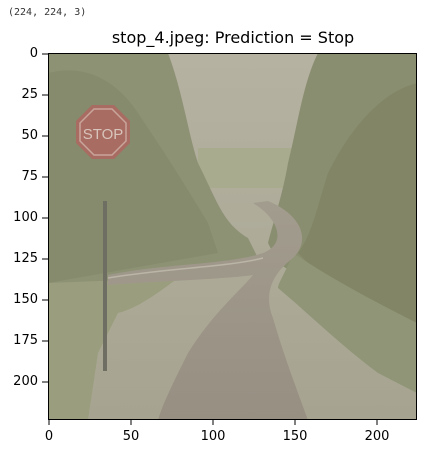 The width and height of the screenshot is (447, 456). Describe the element at coordinates (103, 134) in the screenshot. I see `svg-text: STOP` at that location.